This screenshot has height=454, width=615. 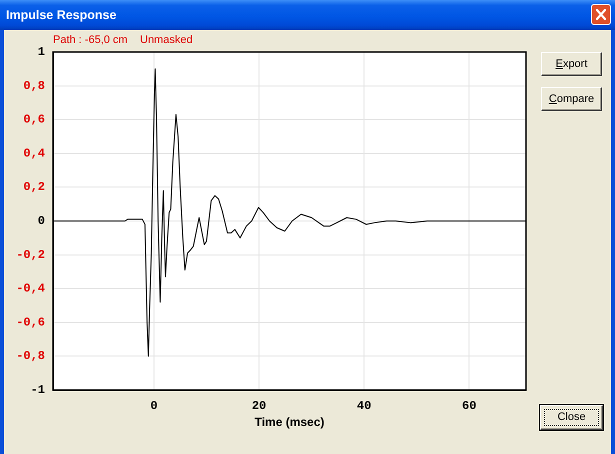 I want to click on text: Export, so click(x=572, y=64).